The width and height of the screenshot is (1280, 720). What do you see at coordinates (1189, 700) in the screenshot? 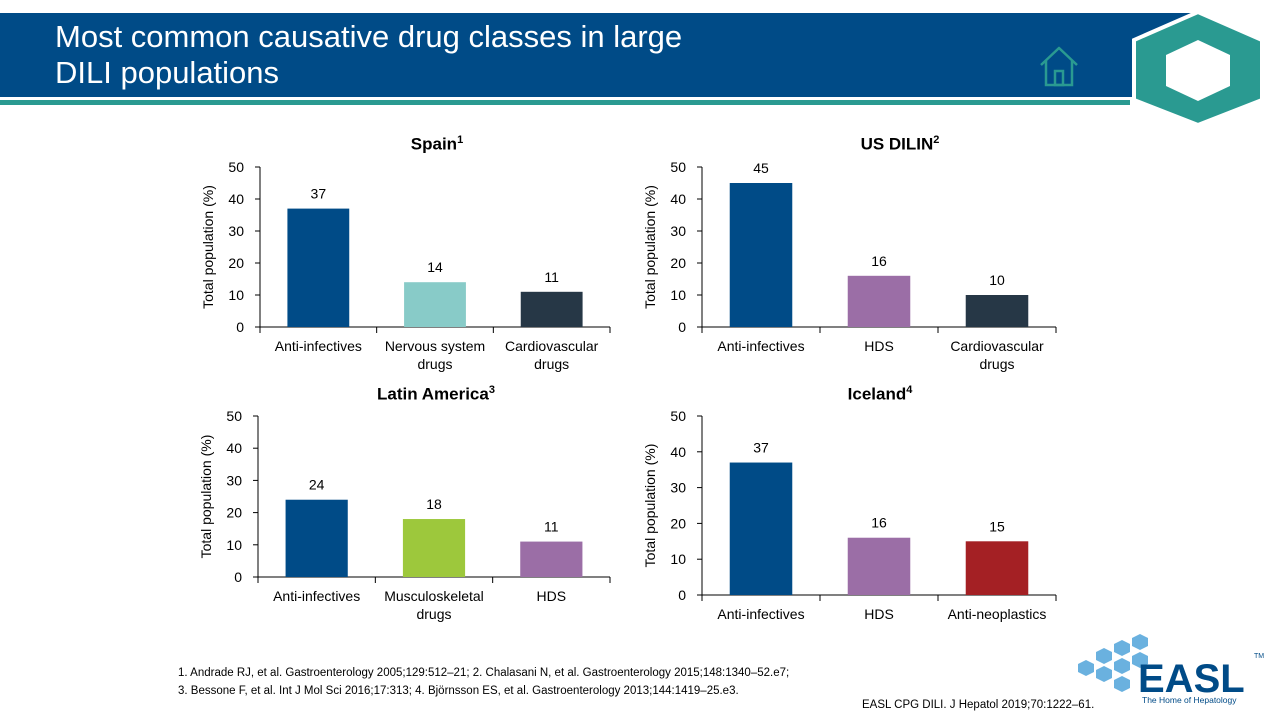
I see `easl-logo-tagline: The Home of Hepatology` at bounding box center [1189, 700].